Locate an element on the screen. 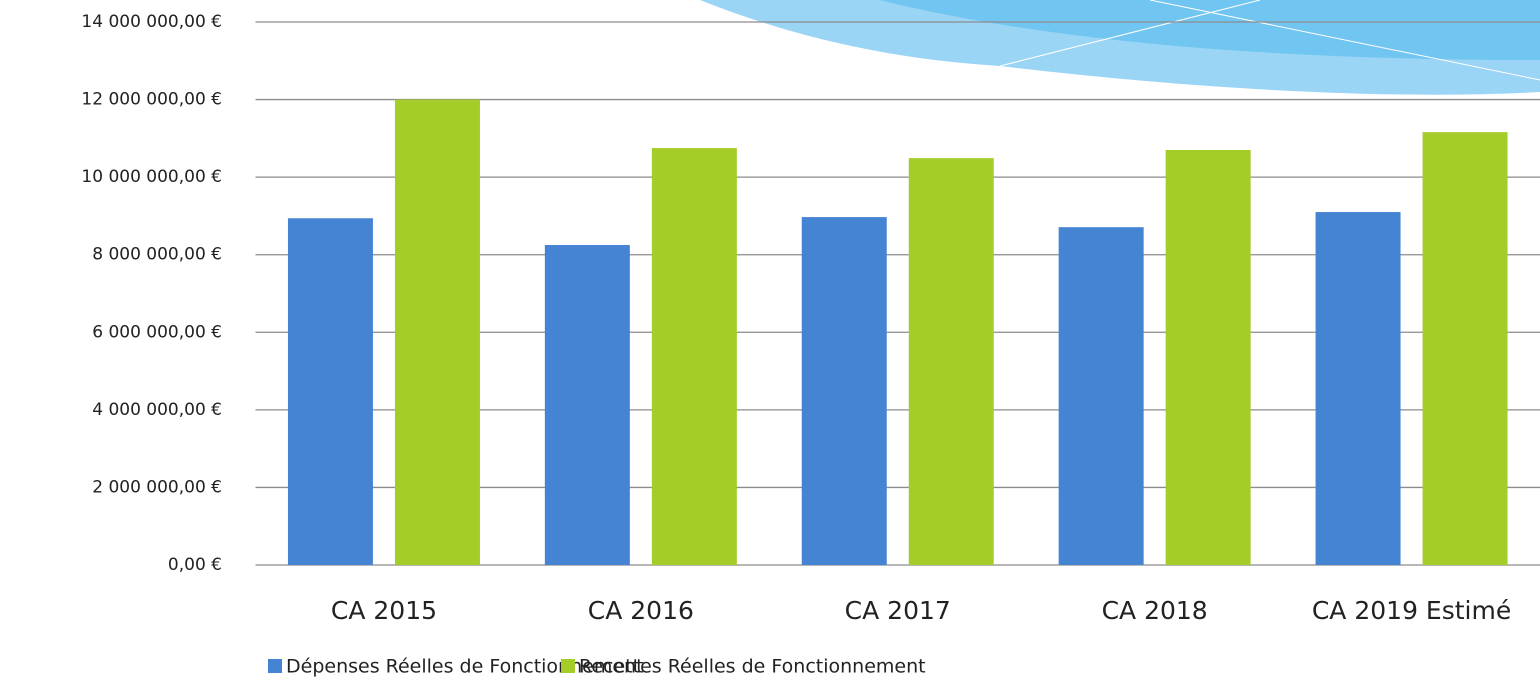  x-tick-label: CA 2017 is located at coordinates (898, 610).